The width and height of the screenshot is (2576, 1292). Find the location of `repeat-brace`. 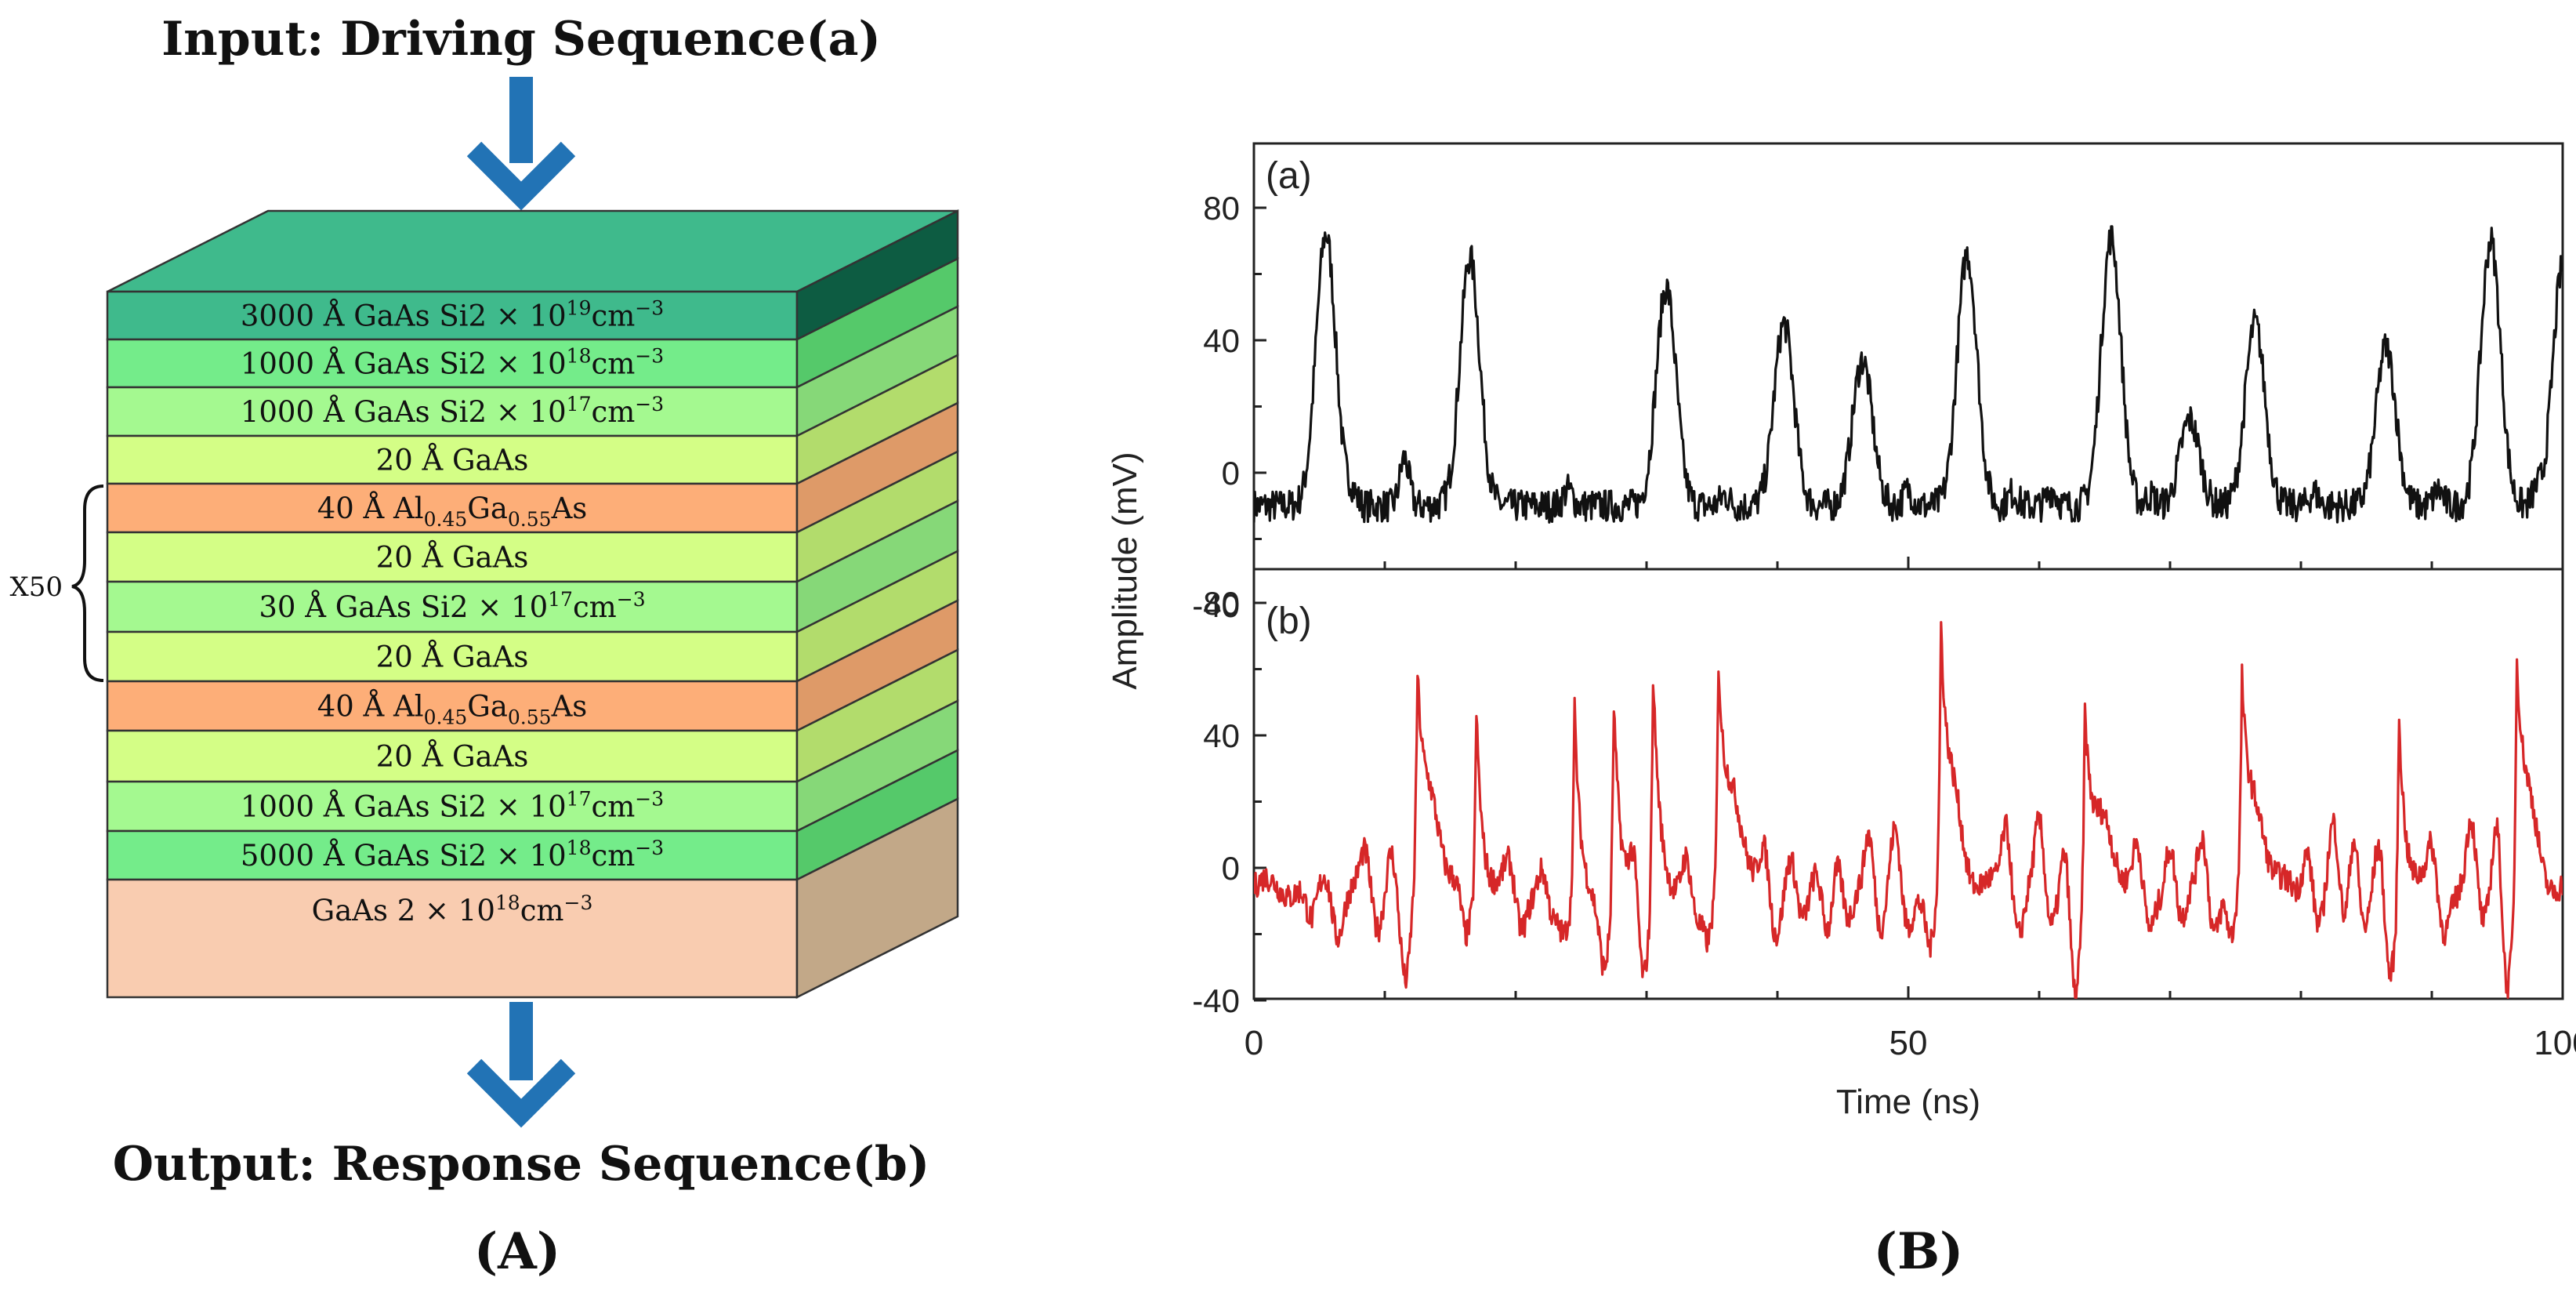

repeat-brace is located at coordinates (87, 583).